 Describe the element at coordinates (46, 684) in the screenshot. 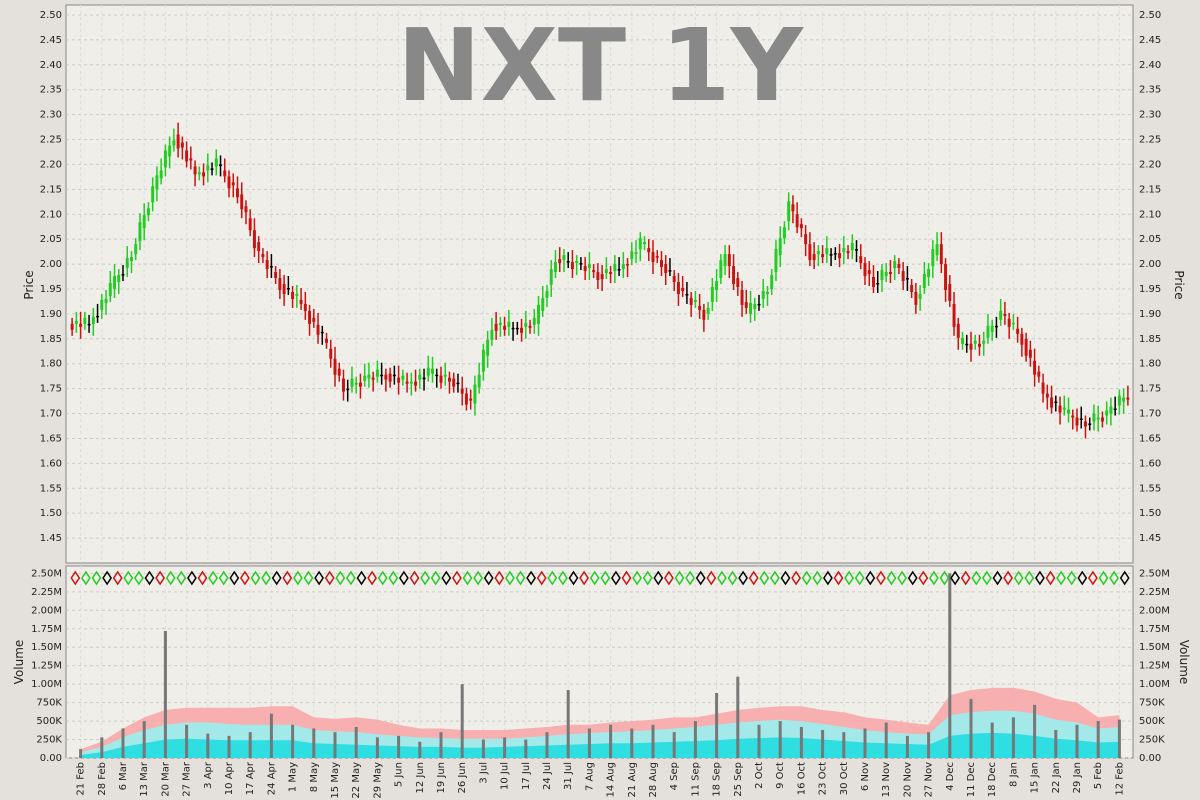

I see `volume-tick-label: 1.00M` at that location.